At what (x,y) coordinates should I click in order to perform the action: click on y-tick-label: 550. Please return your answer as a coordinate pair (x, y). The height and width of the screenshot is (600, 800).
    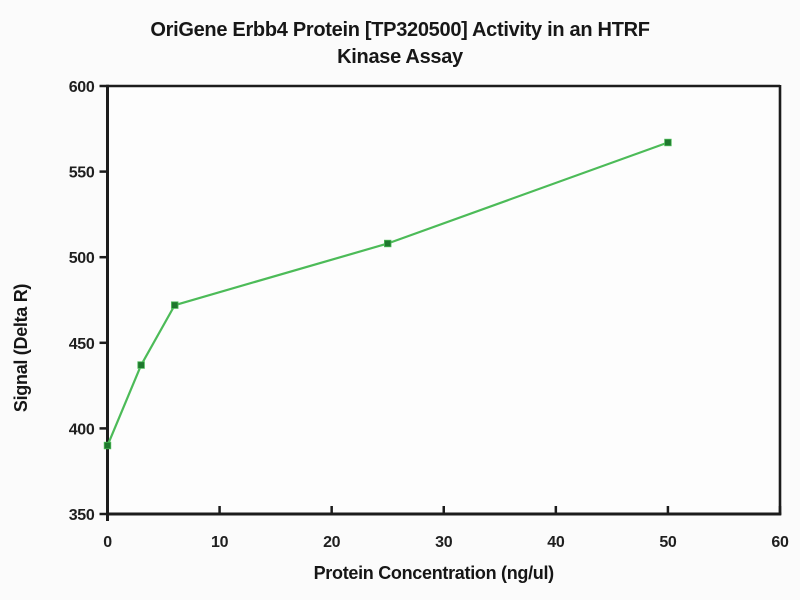
    Looking at the image, I should click on (82, 173).